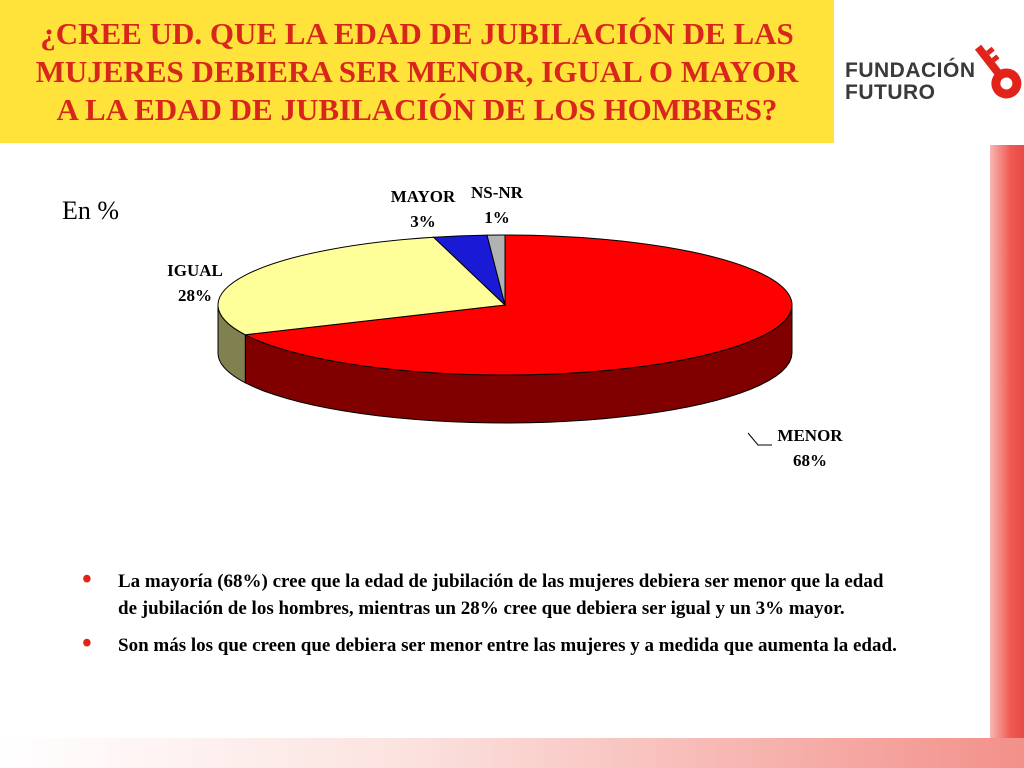 The width and height of the screenshot is (1024, 768). What do you see at coordinates (362, 286) in the screenshot?
I see `pie-slice-igual` at bounding box center [362, 286].